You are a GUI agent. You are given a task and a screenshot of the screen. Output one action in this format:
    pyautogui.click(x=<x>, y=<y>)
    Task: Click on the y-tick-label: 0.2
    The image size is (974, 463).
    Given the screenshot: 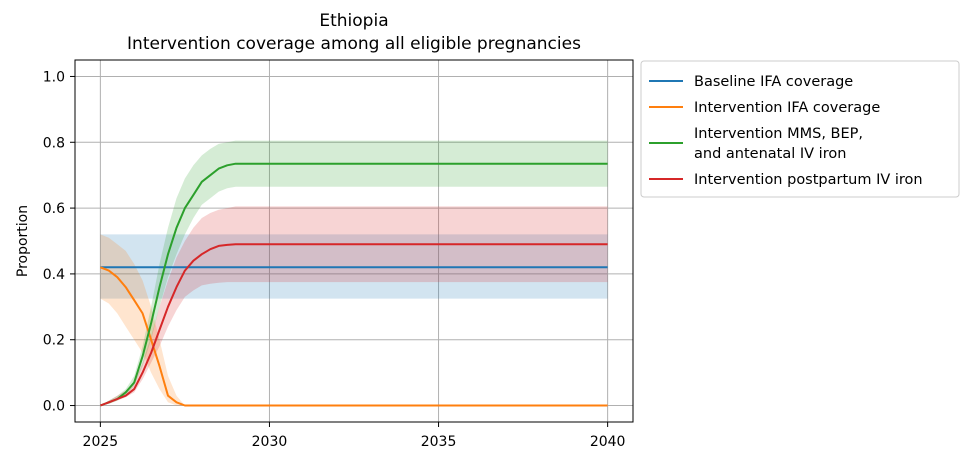 What is the action you would take?
    pyautogui.click(x=54, y=341)
    